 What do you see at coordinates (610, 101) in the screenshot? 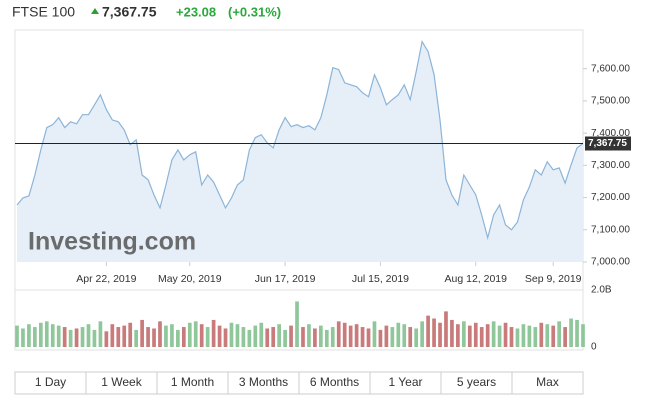
I see `y-tick-label: 7,500.00` at bounding box center [610, 101].